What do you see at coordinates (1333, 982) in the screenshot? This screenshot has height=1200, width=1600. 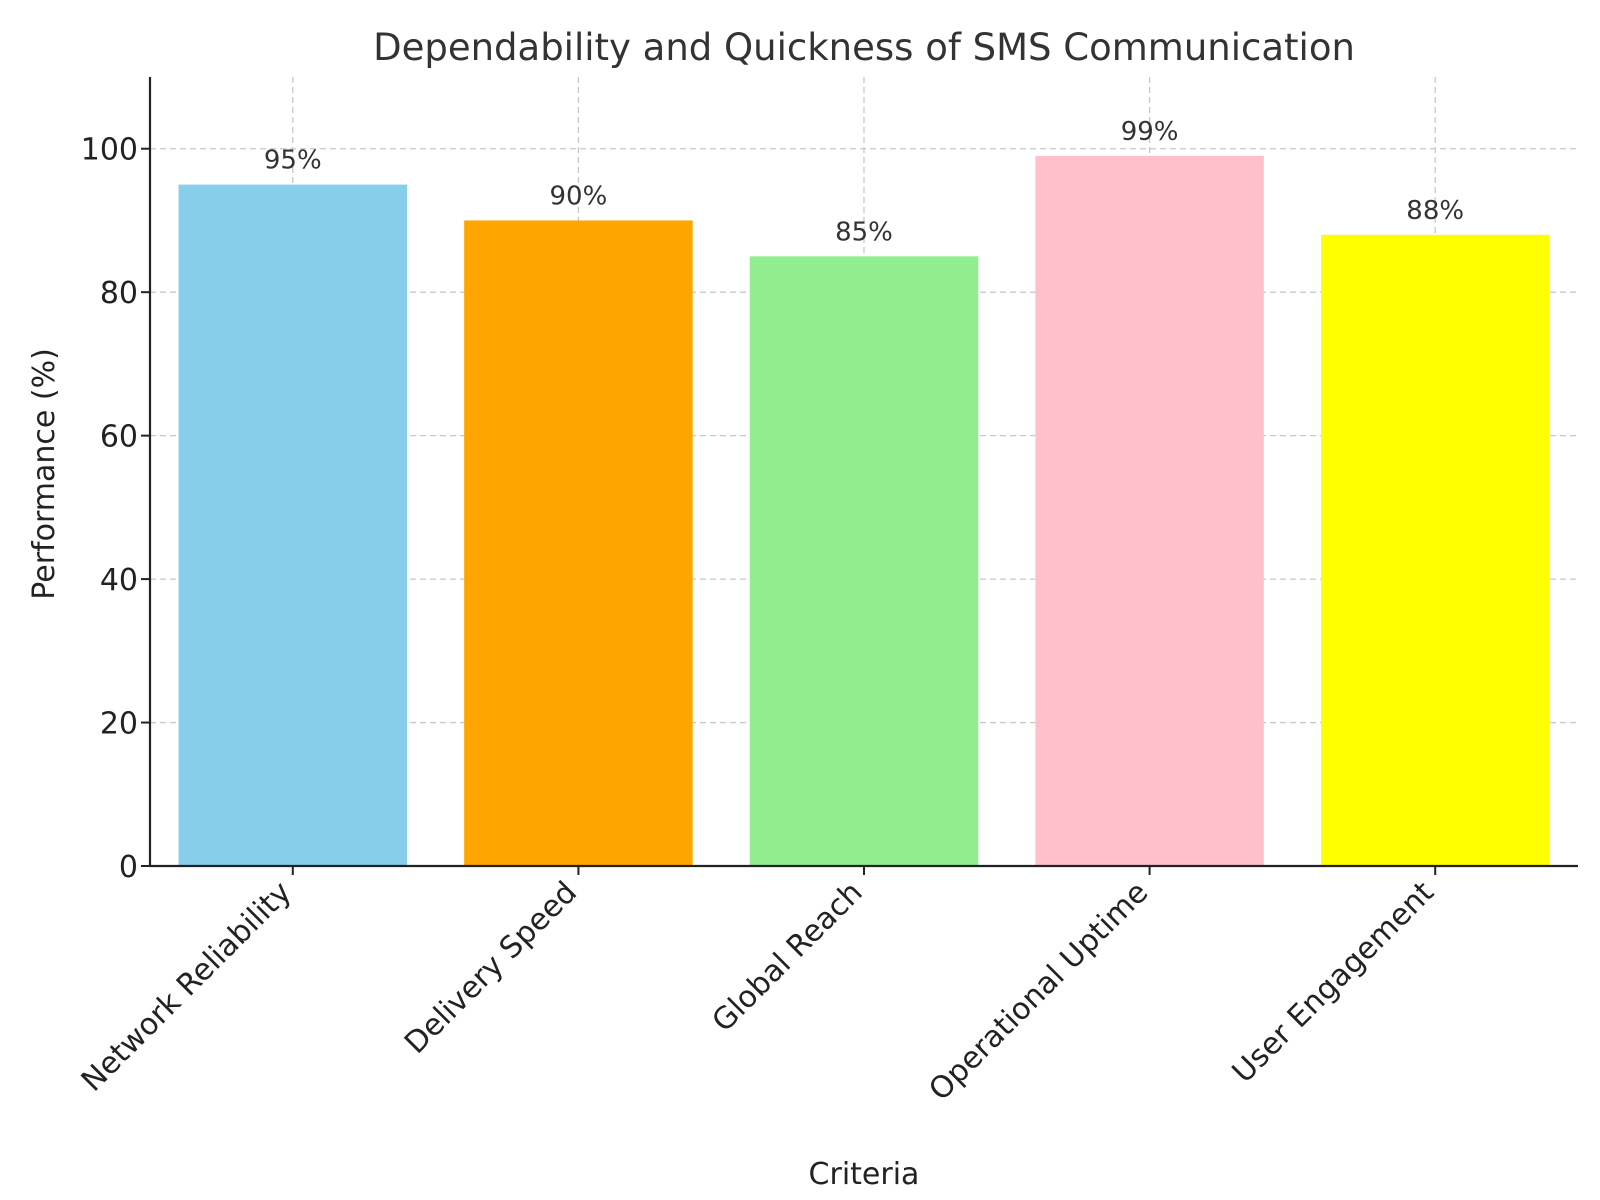 I see `x-tick-label-4: User Engagement` at bounding box center [1333, 982].